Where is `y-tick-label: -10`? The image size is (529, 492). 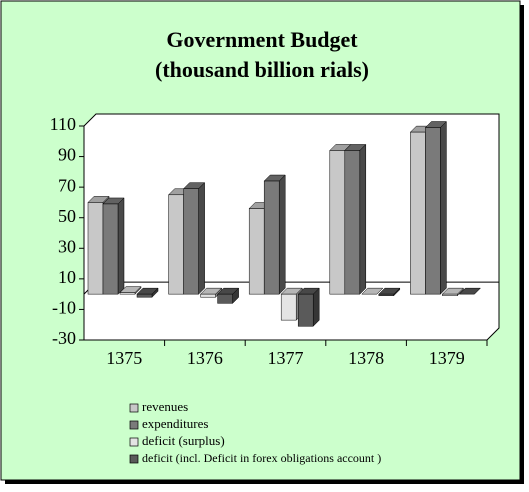
y-tick-label: -10 is located at coordinates (64, 308).